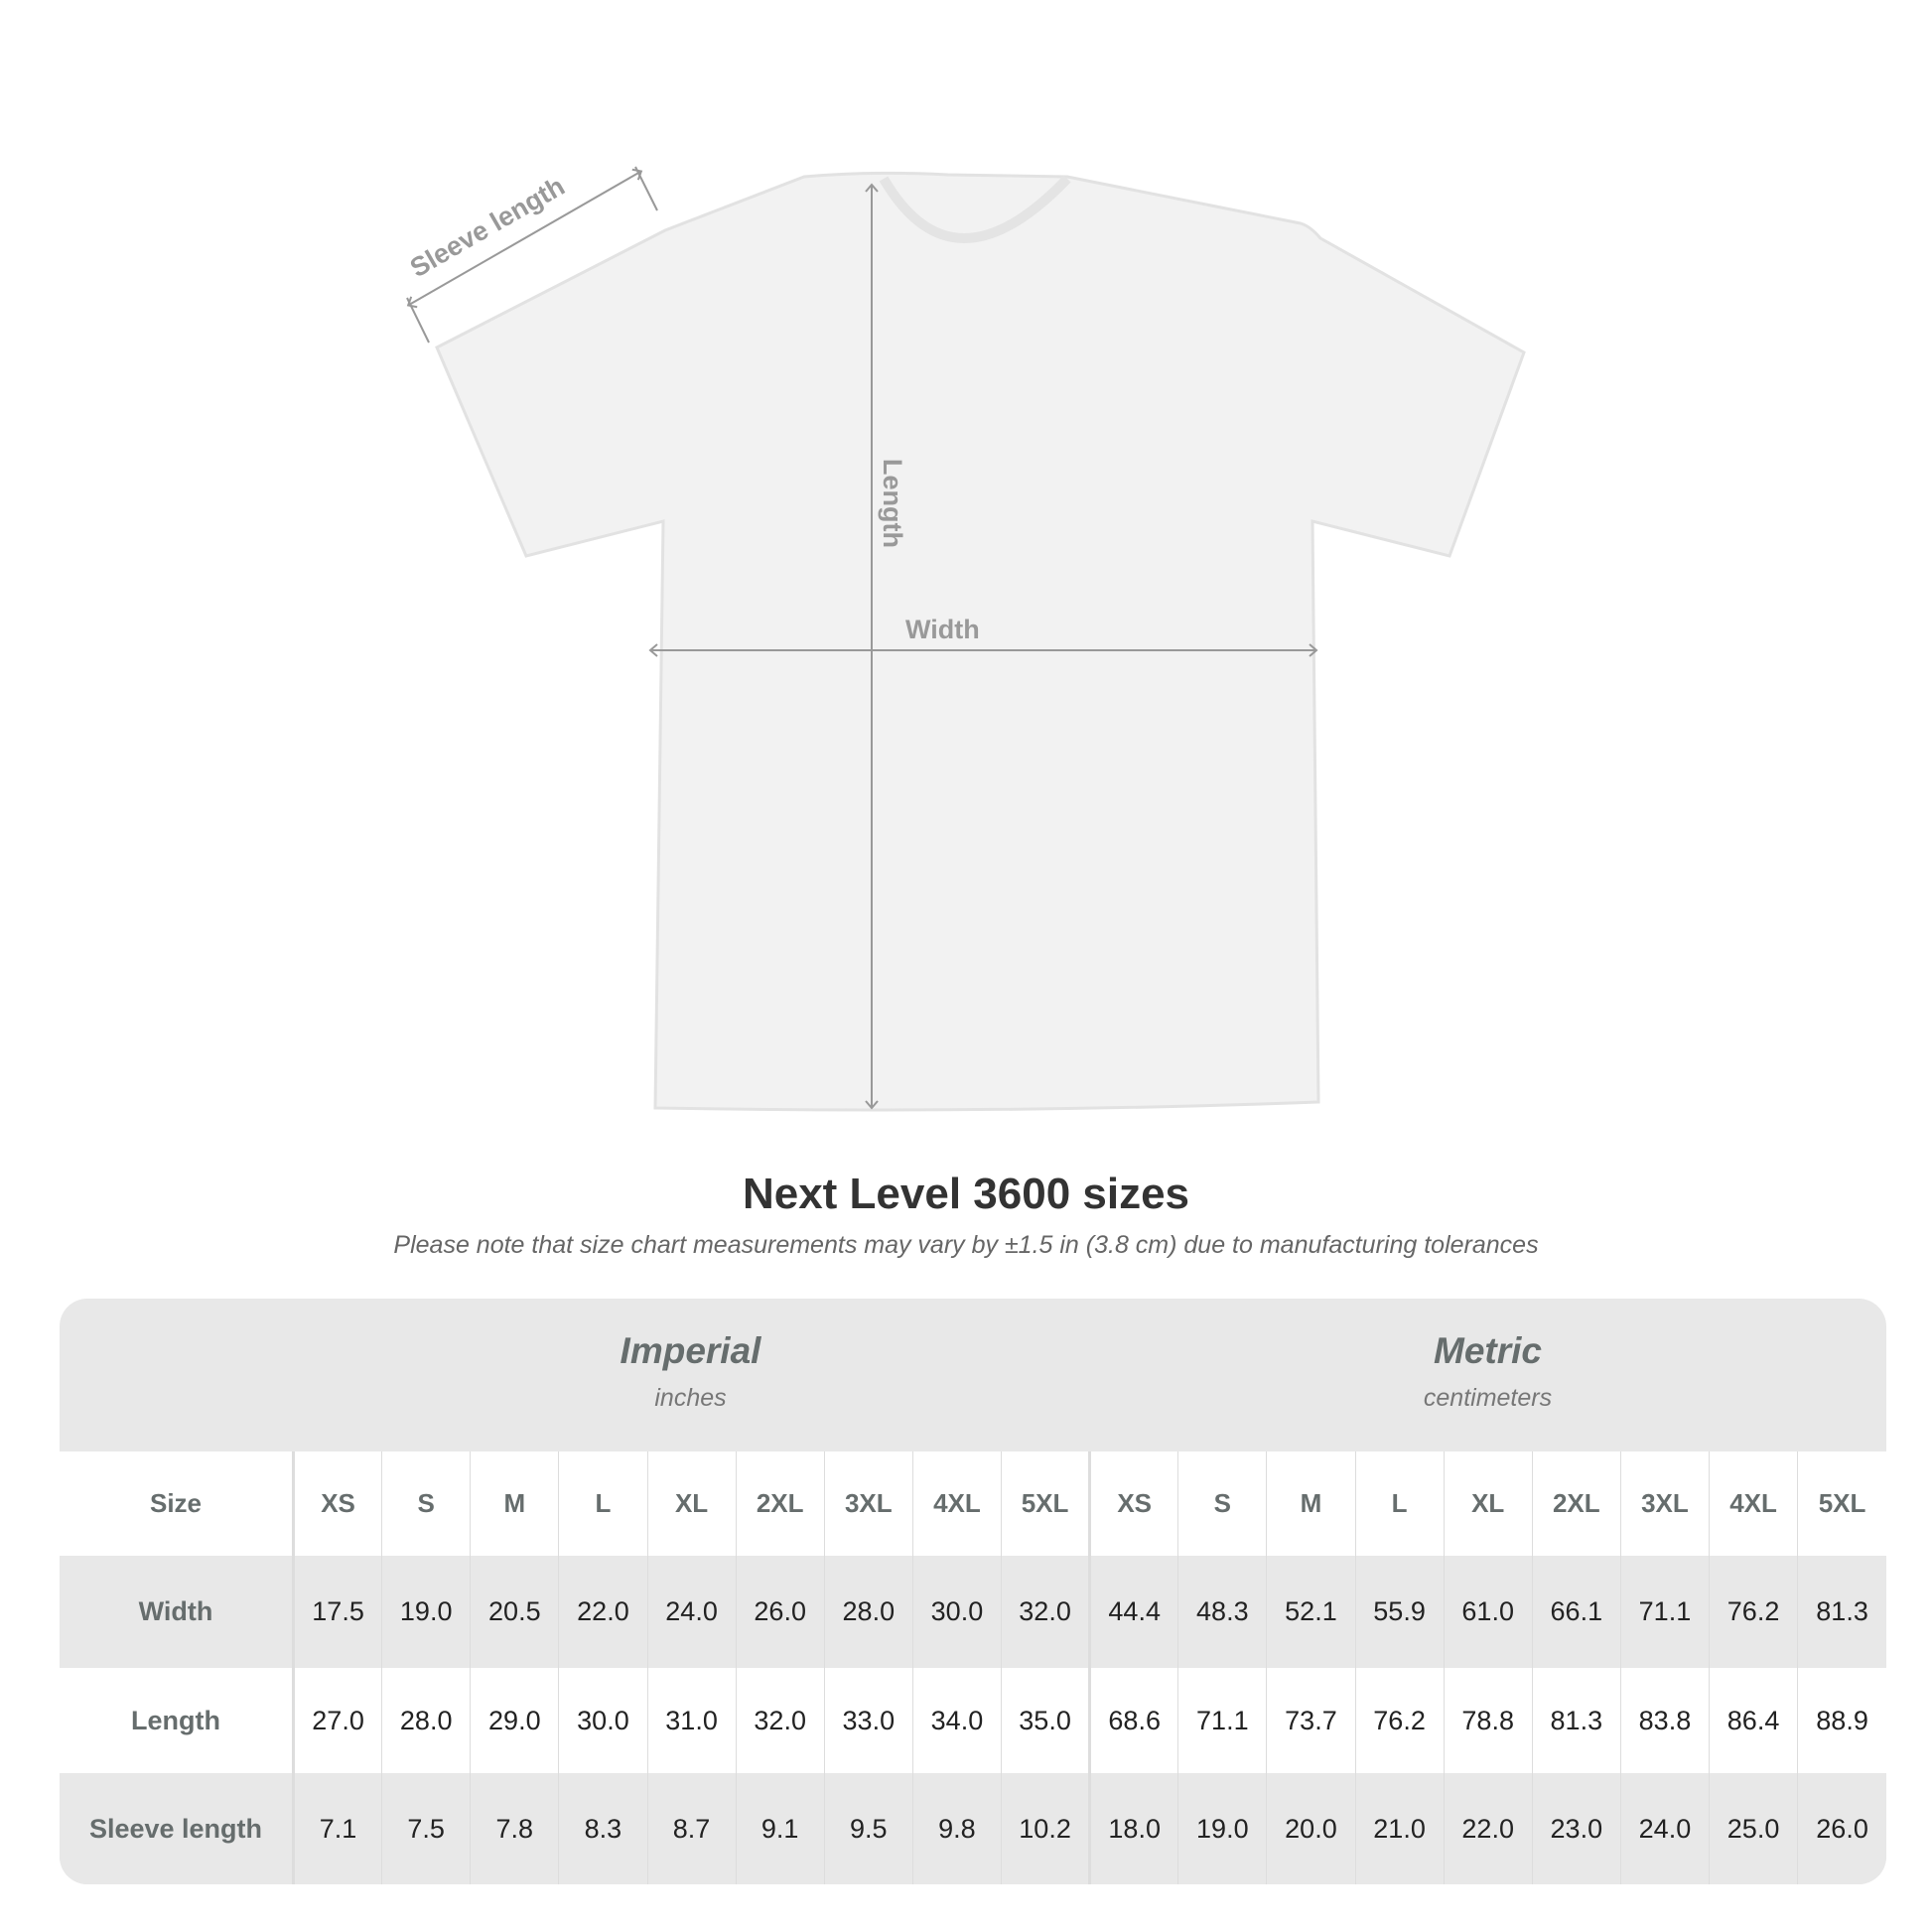 Image resolution: width=1932 pixels, height=1932 pixels. Describe the element at coordinates (780, 1612) in the screenshot. I see `imperial-cell: 26.0` at that location.